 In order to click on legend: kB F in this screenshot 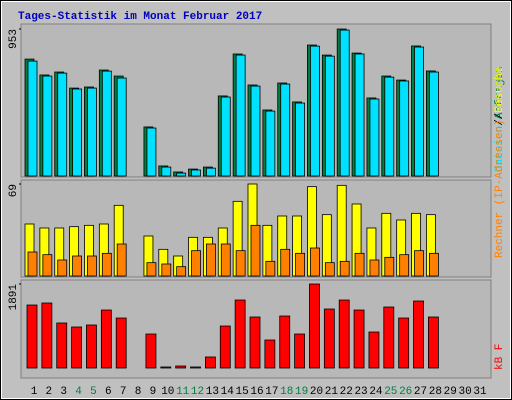, I will do `click(500, 357)`.